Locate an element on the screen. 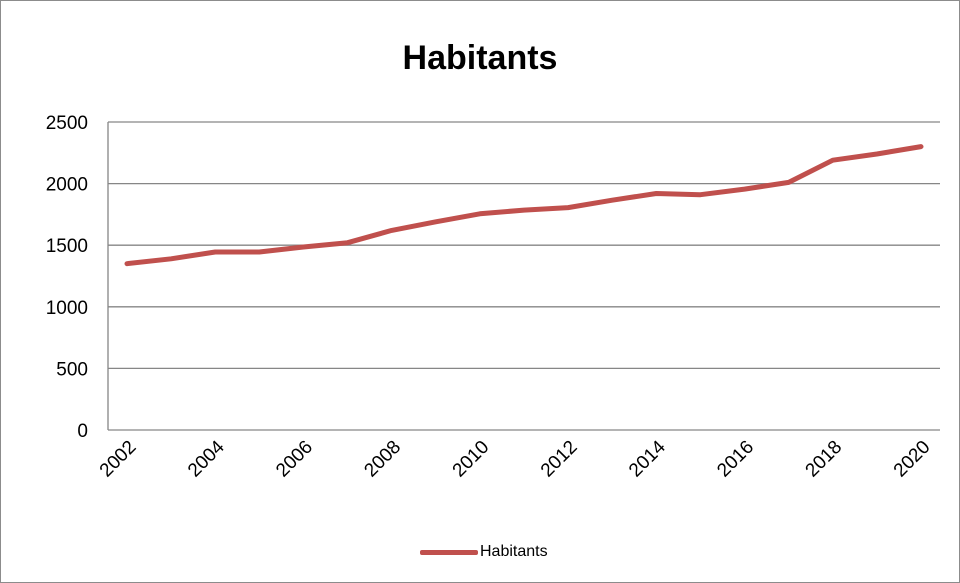 The height and width of the screenshot is (583, 960). x-tick-label: 2014 is located at coordinates (647, 458).